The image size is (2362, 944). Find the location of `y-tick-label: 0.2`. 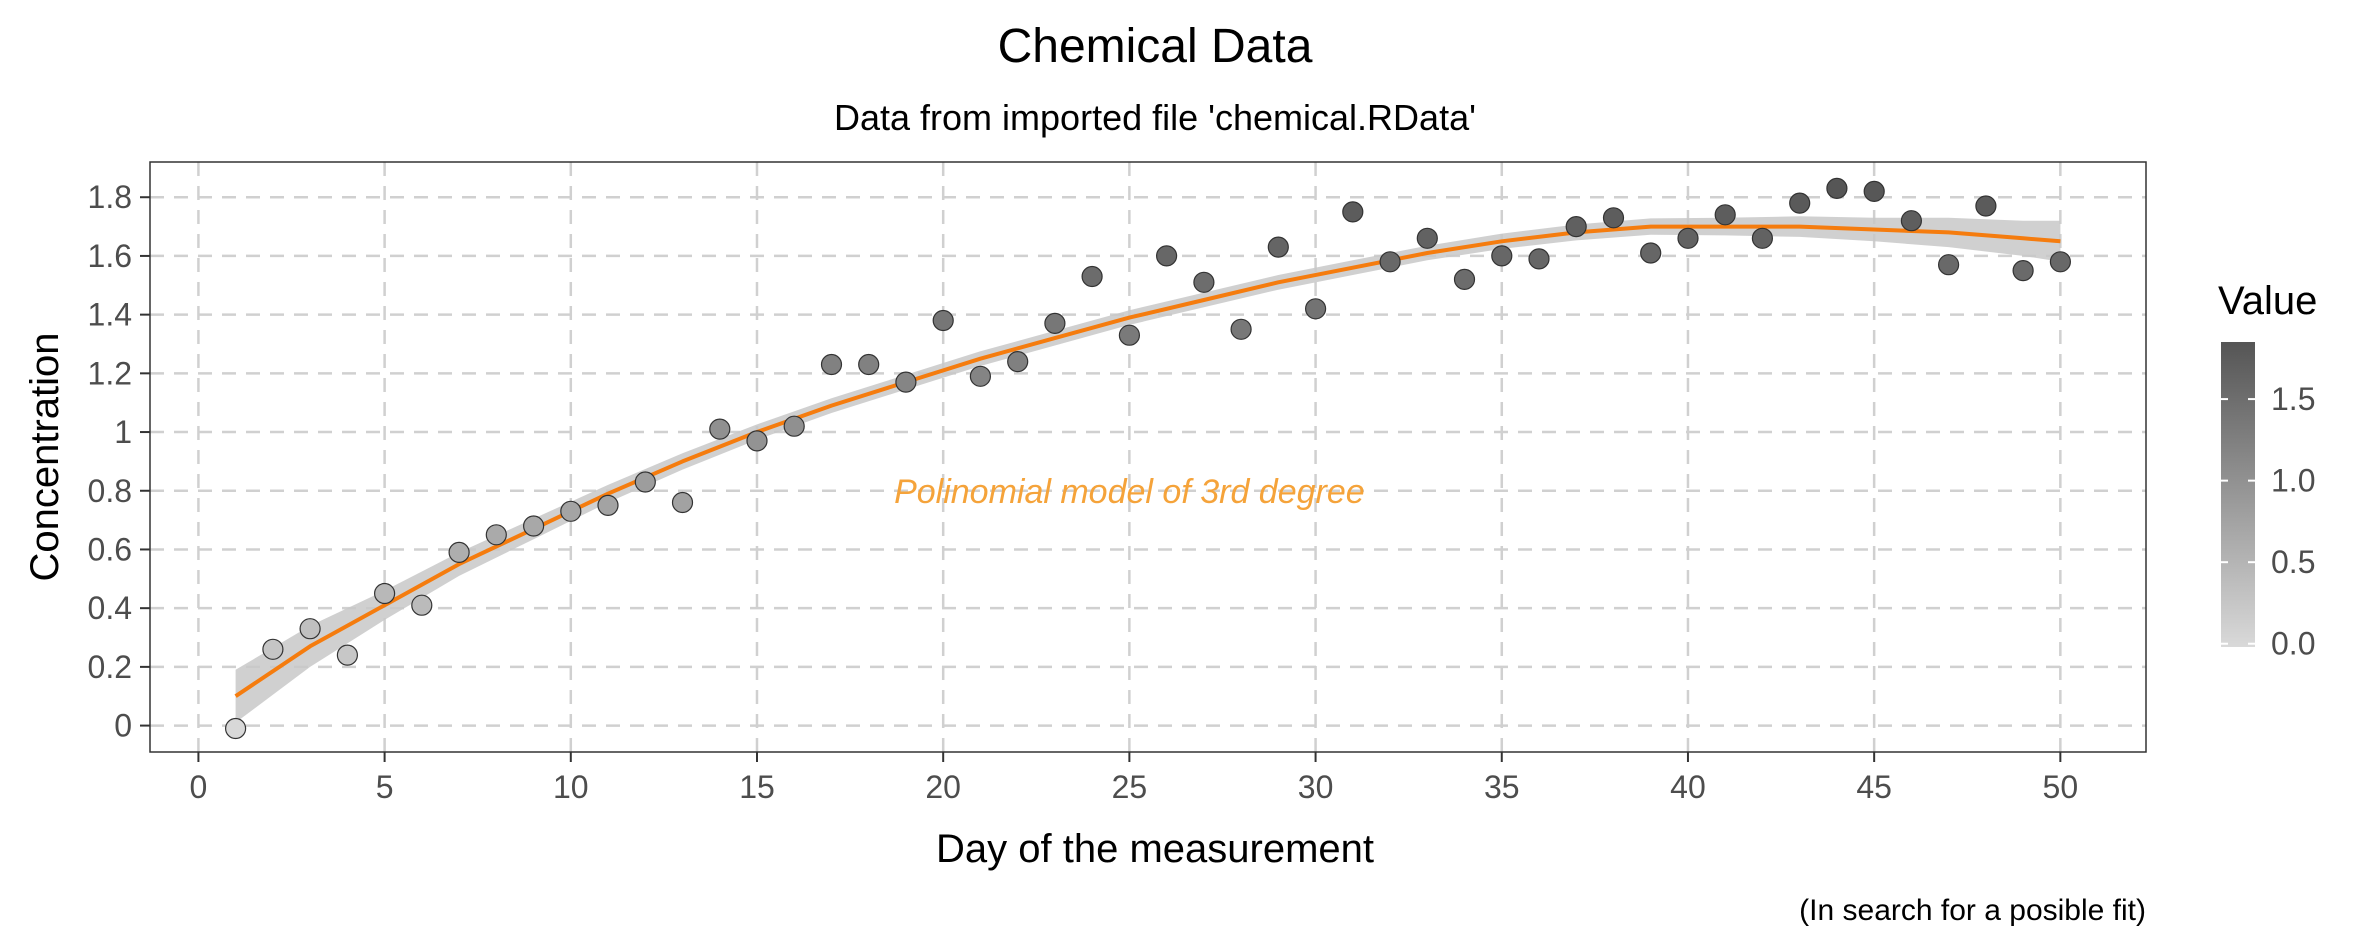

y-tick-label: 0.2 is located at coordinates (110, 667).